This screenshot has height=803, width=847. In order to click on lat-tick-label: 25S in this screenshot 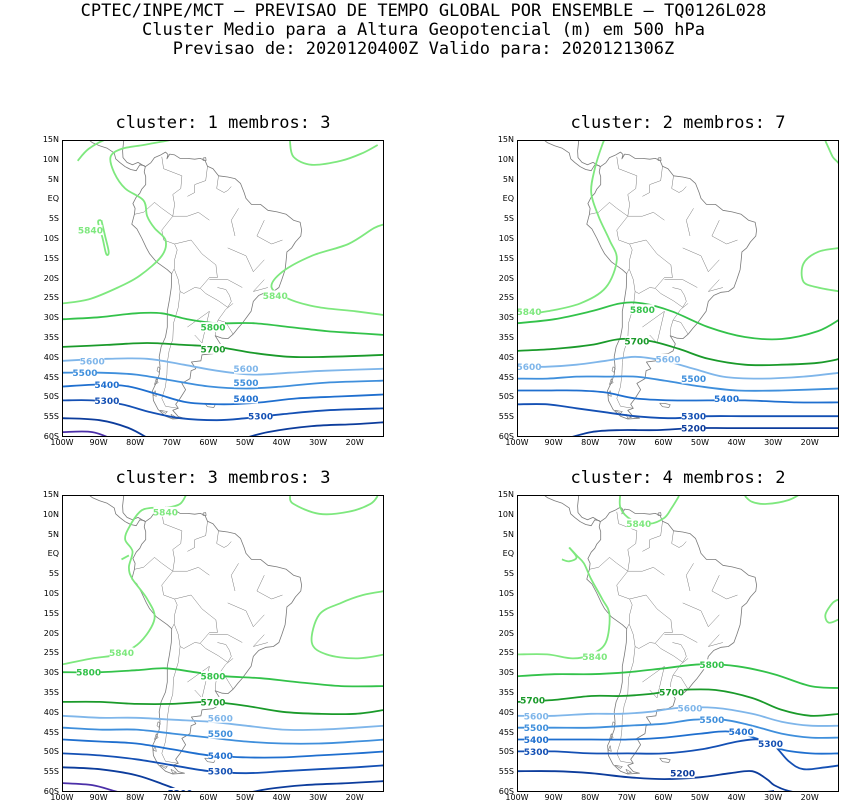, I will do `click(506, 653)`.